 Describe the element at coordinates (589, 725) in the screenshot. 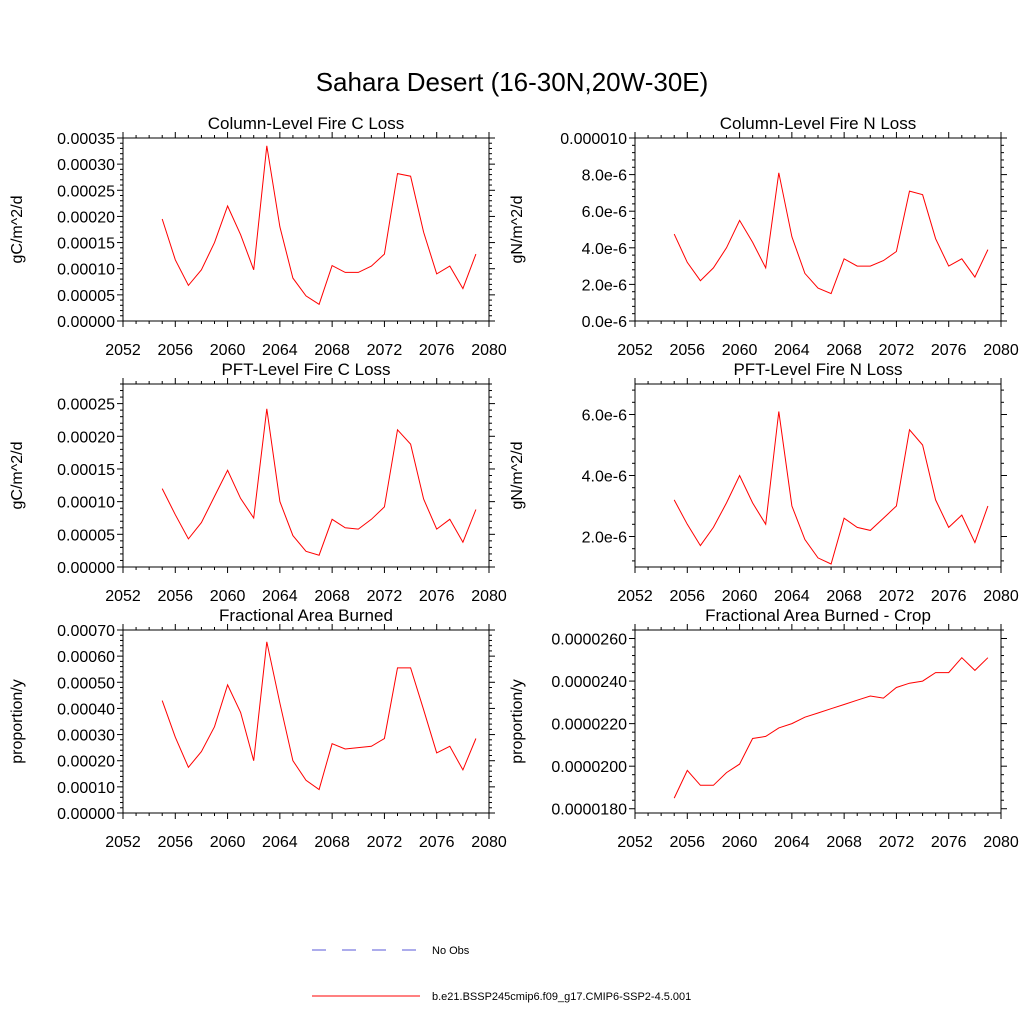

I see `y-tick-label: 0.0000220` at that location.